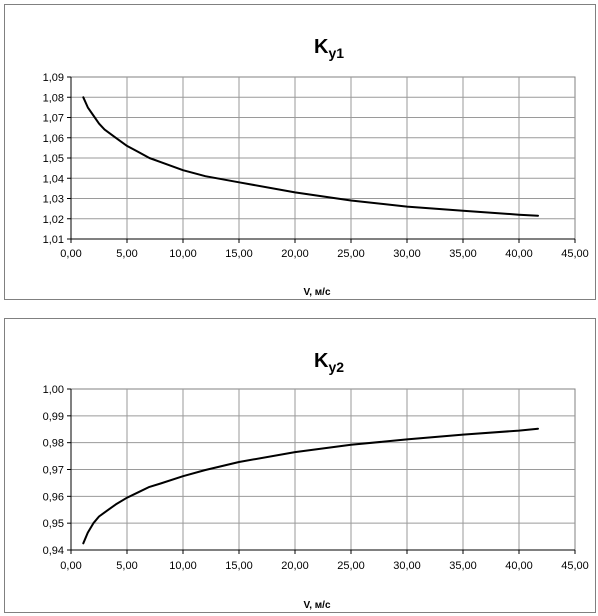  Describe the element at coordinates (53, 139) in the screenshot. I see `y-tick-label: 1,06` at that location.